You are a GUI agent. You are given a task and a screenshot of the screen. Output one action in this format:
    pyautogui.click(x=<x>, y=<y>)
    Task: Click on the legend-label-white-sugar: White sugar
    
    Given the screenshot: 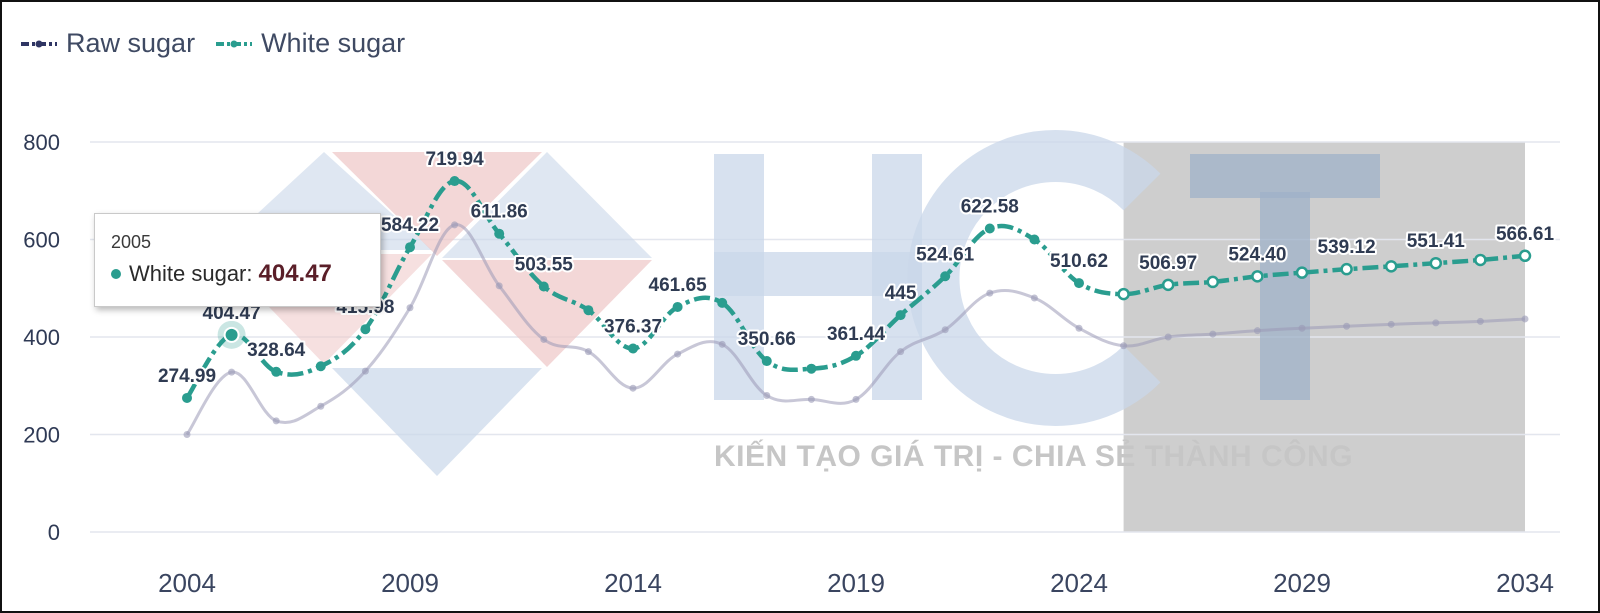 What is the action you would take?
    pyautogui.click(x=333, y=43)
    